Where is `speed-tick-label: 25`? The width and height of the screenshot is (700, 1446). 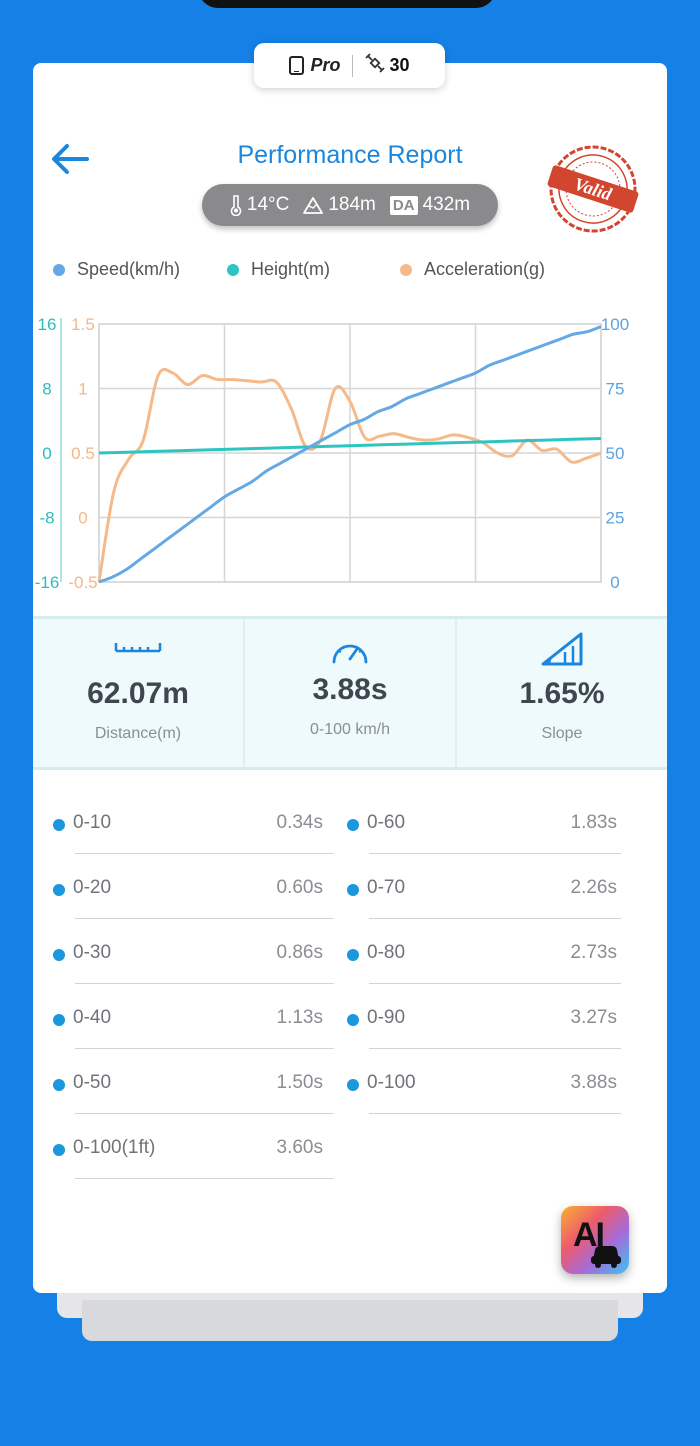
speed-tick-label: 25 is located at coordinates (615, 518).